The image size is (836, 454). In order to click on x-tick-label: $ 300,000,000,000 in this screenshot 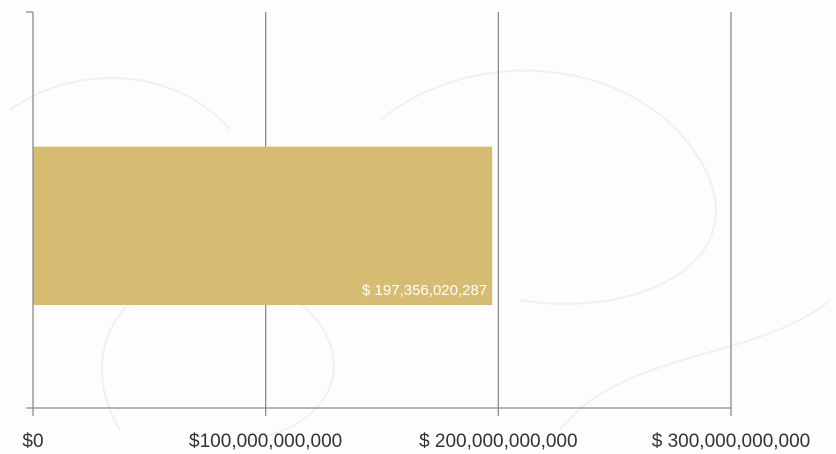, I will do `click(731, 441)`.